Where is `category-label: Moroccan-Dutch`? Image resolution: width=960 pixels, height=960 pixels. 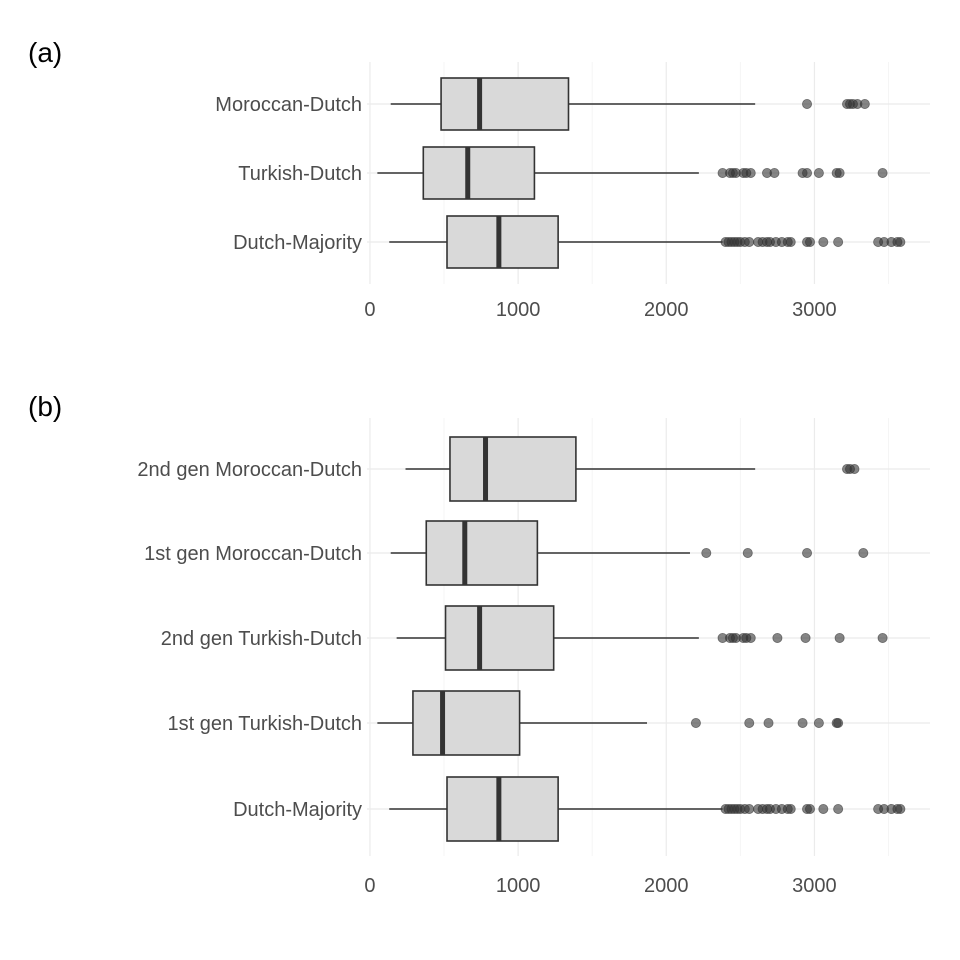 category-label: Moroccan-Dutch is located at coordinates (288, 105).